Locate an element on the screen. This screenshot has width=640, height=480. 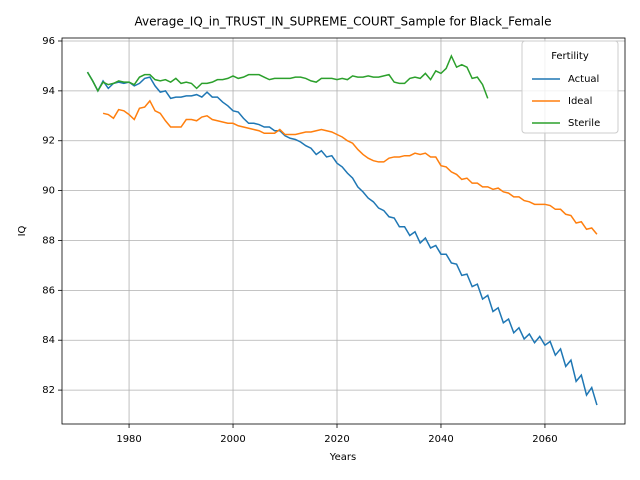
y-tick-label: 92 is located at coordinates (48, 141).